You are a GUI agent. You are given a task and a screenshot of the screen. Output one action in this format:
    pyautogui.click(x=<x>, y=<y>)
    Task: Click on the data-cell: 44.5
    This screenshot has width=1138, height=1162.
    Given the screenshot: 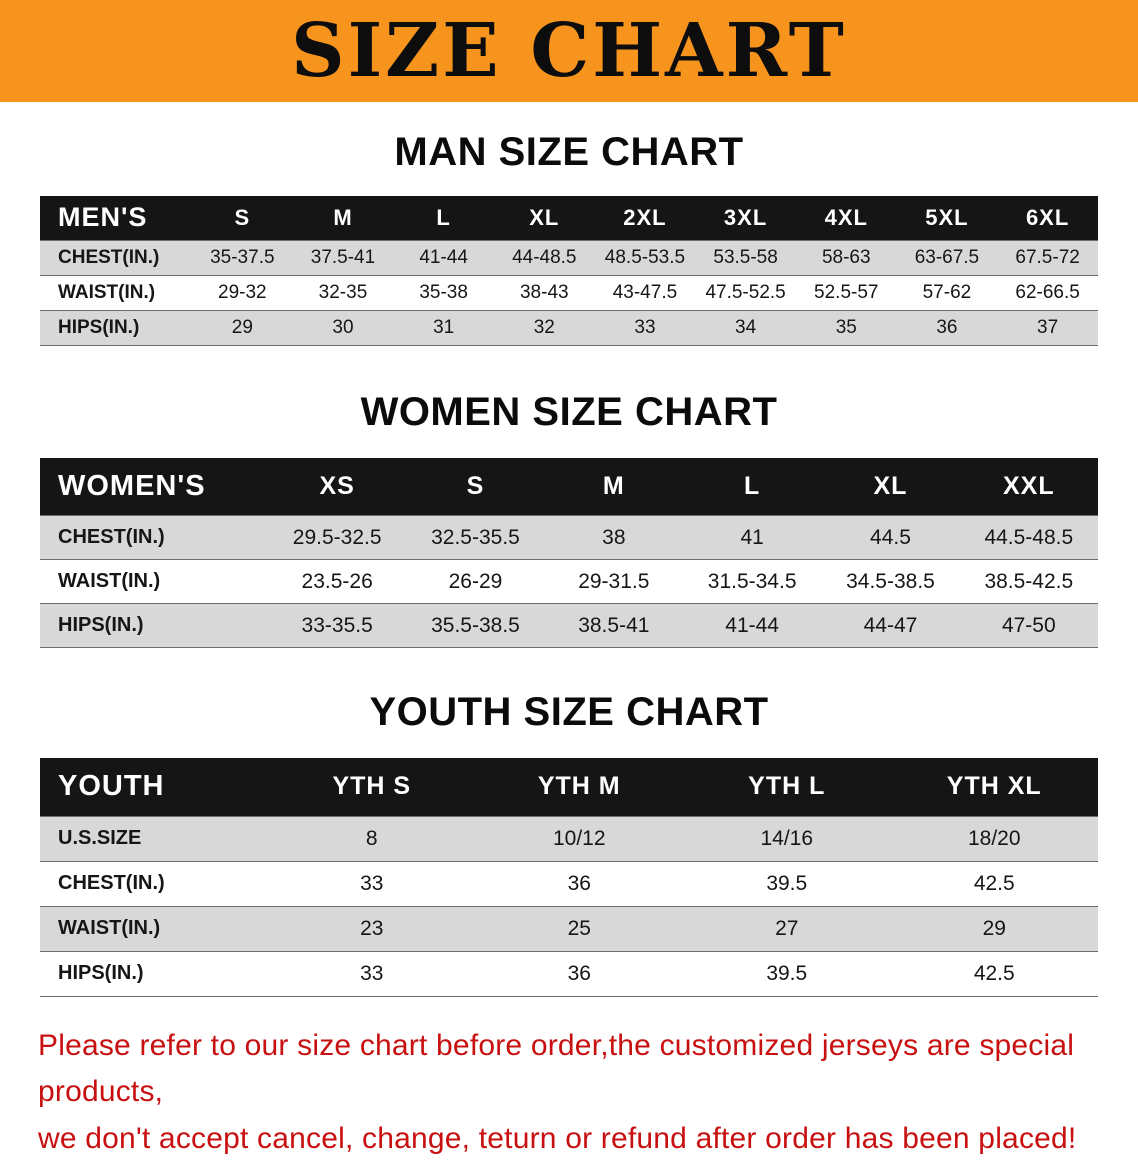 What is the action you would take?
    pyautogui.click(x=890, y=538)
    